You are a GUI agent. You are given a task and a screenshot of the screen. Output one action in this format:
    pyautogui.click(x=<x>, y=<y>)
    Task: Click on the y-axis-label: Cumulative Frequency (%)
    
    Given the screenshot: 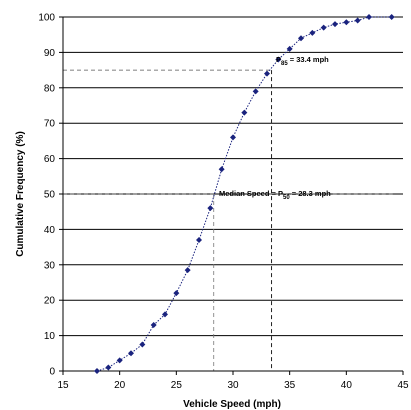 What is the action you would take?
    pyautogui.click(x=20, y=194)
    